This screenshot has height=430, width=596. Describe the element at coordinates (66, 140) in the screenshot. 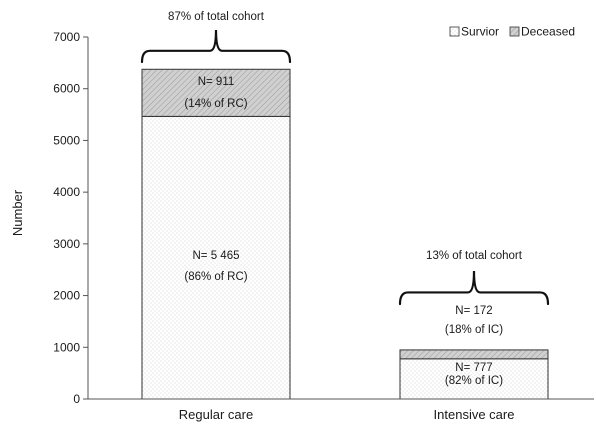

I see `y-tick-label: 5000` at that location.